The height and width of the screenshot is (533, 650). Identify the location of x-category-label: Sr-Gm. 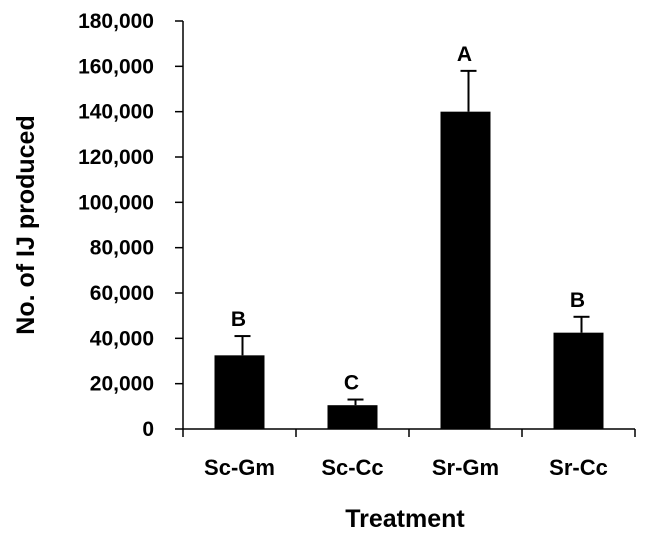
(465, 467).